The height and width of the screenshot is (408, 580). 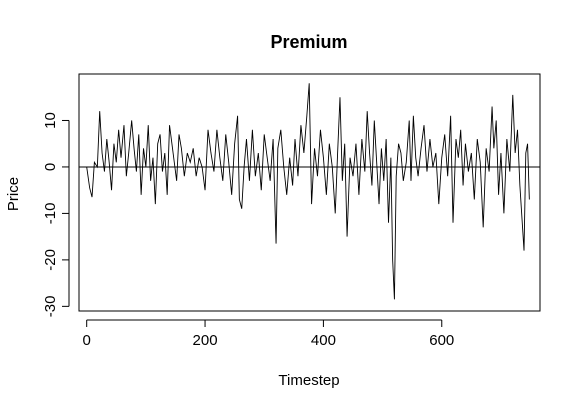 I want to click on x-axis-label: Timestep, so click(x=308, y=380).